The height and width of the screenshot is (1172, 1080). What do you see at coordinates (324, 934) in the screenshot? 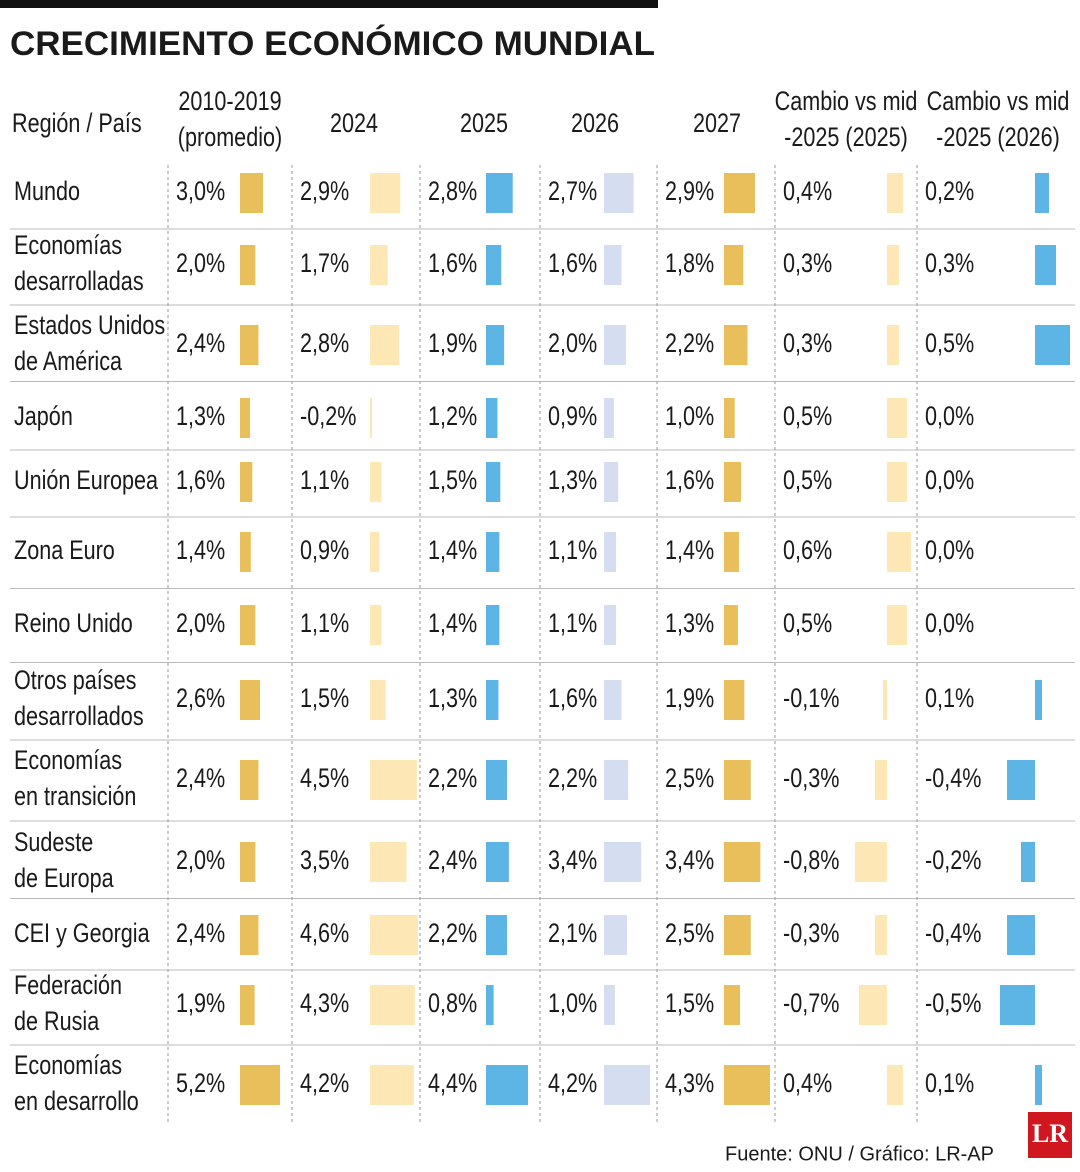
I see `value-label: 4,6%` at bounding box center [324, 934].